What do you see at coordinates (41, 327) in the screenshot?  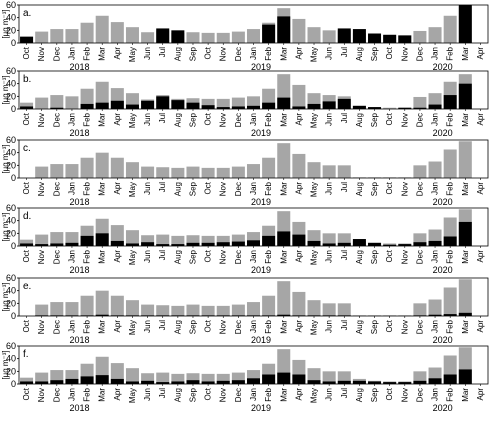 I see `x-tick-label-5-2: Nov` at bounding box center [41, 327].